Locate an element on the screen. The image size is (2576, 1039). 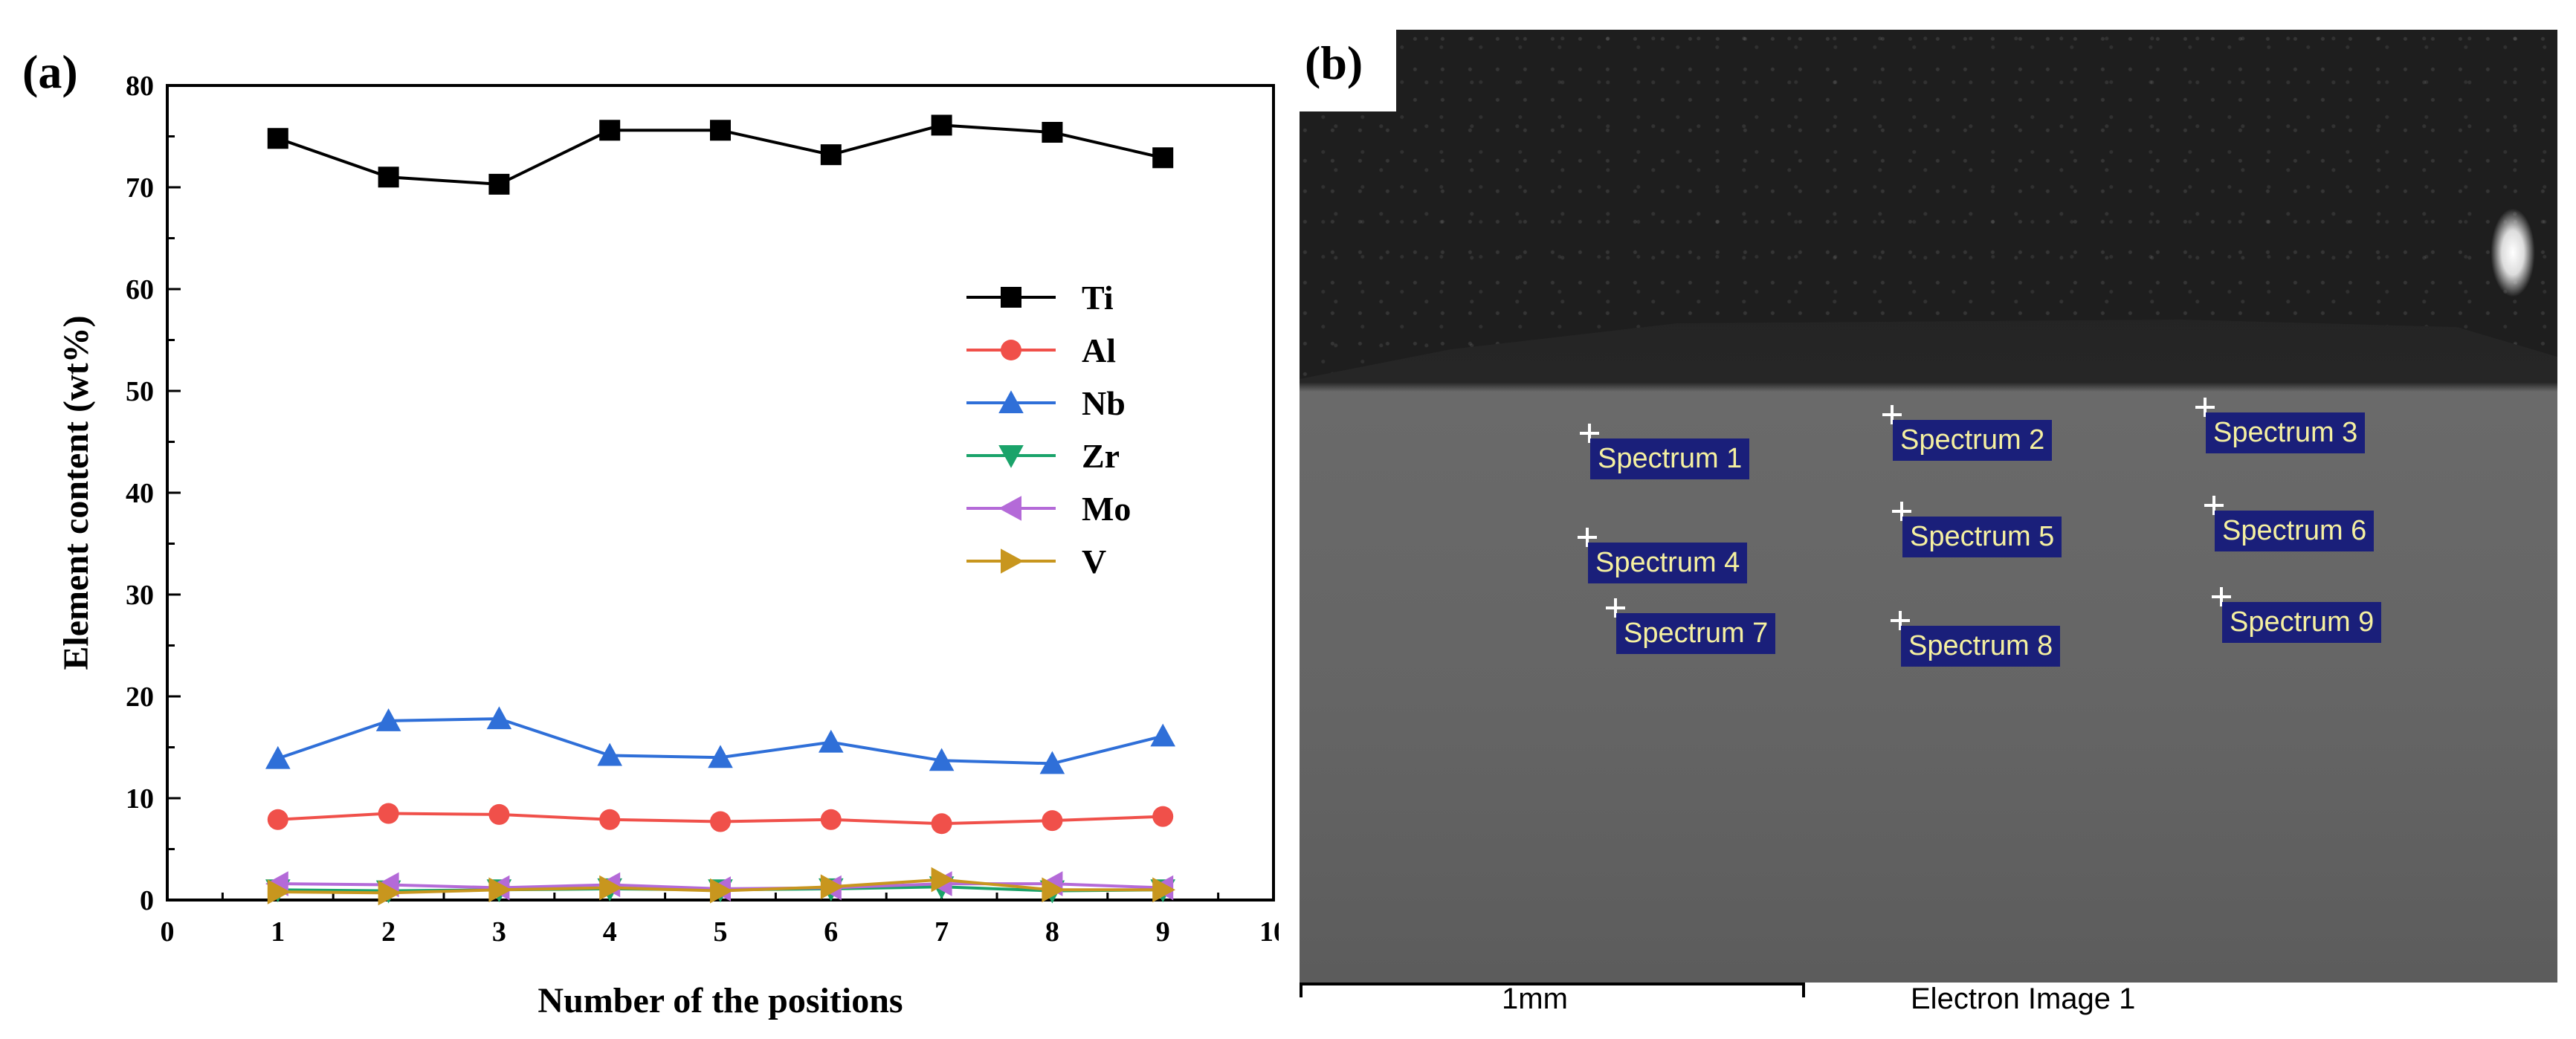
y-tick-label: 80 is located at coordinates (140, 86).